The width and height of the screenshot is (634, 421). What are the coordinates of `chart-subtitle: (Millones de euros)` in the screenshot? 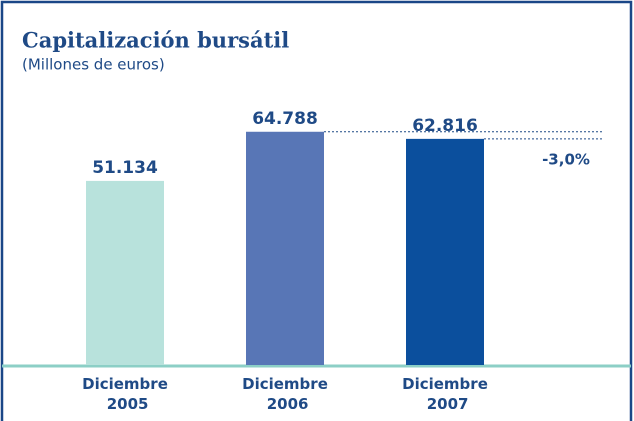 It's located at (93, 65).